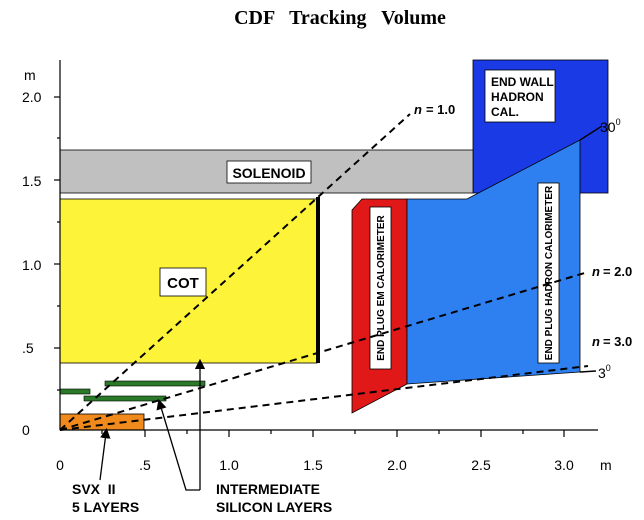 The width and height of the screenshot is (644, 520). I want to click on svx-label-line1: SVX II, so click(94, 489).